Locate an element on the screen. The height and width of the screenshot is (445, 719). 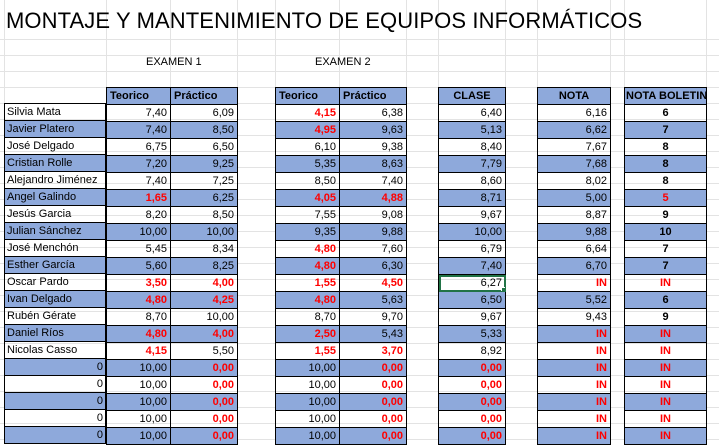
student-name-cell: Alejandro Jiménez is located at coordinates (55, 180).